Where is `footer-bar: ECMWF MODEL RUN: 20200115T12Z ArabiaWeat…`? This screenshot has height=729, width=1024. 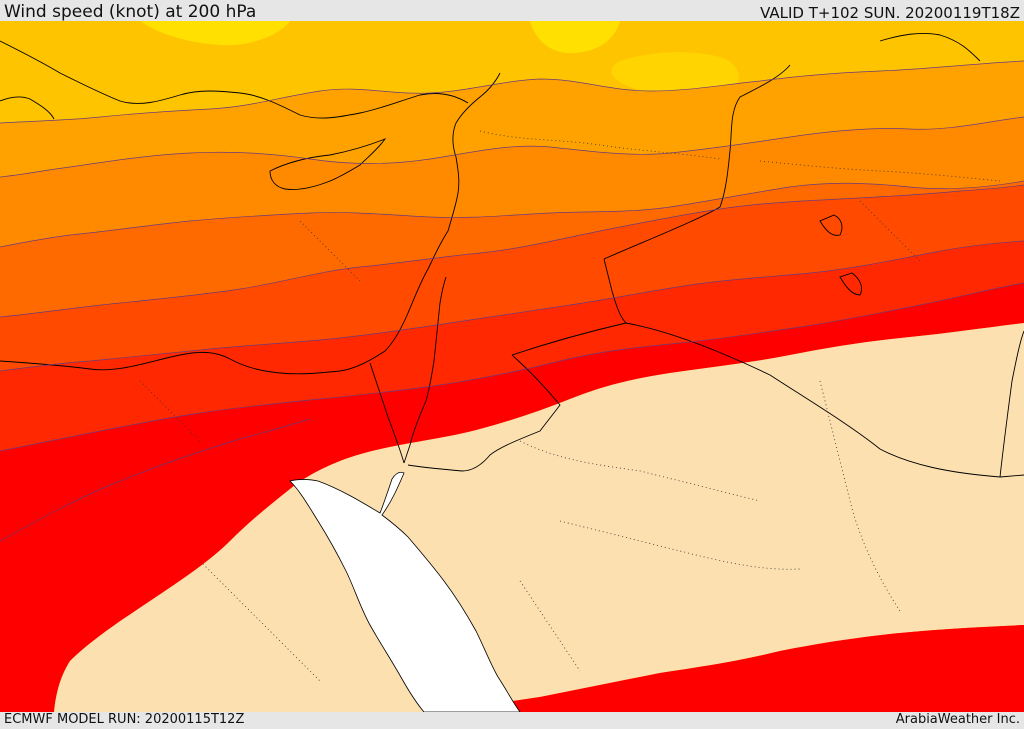
footer-bar: ECMWF MODEL RUN: 20200115T12Z ArabiaWeat… is located at coordinates (512, 720).